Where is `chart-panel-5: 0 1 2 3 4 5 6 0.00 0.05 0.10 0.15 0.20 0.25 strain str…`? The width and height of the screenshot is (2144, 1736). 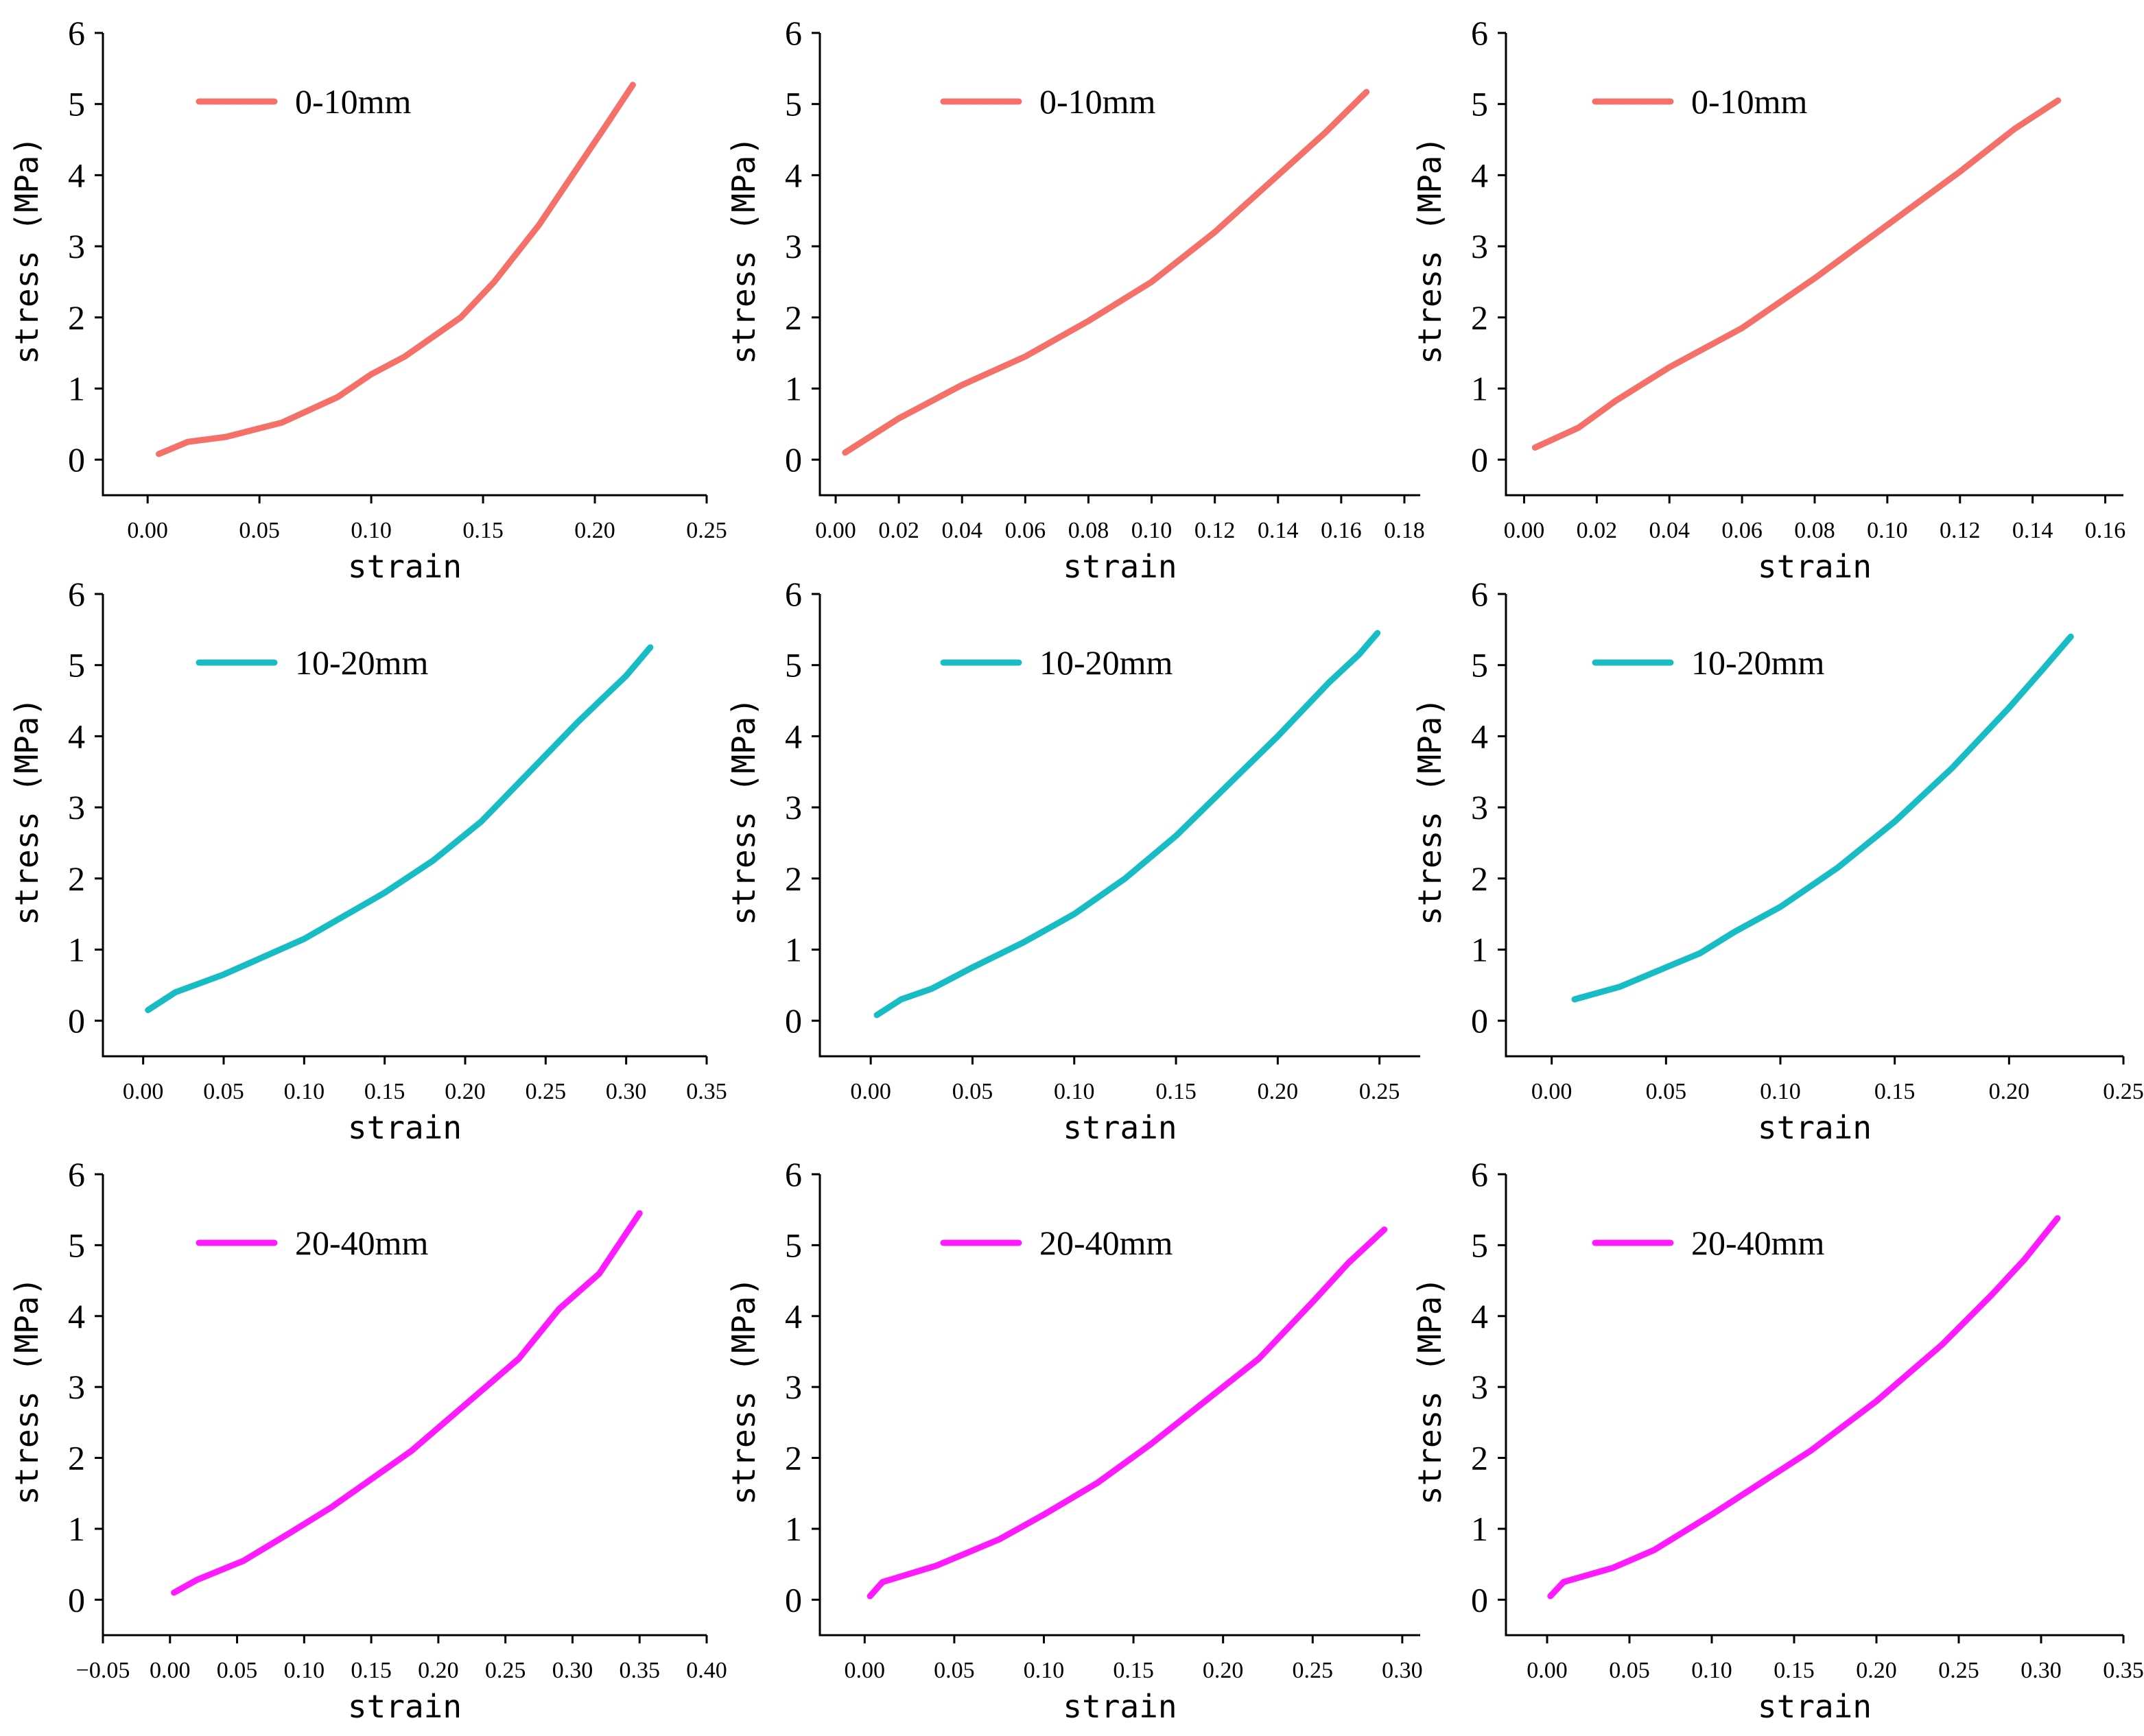 chart-panel-5: 0 1 2 3 4 5 6 0.00 0.05 0.10 0.15 0.20 0.25 strain str… is located at coordinates (1072, 860).